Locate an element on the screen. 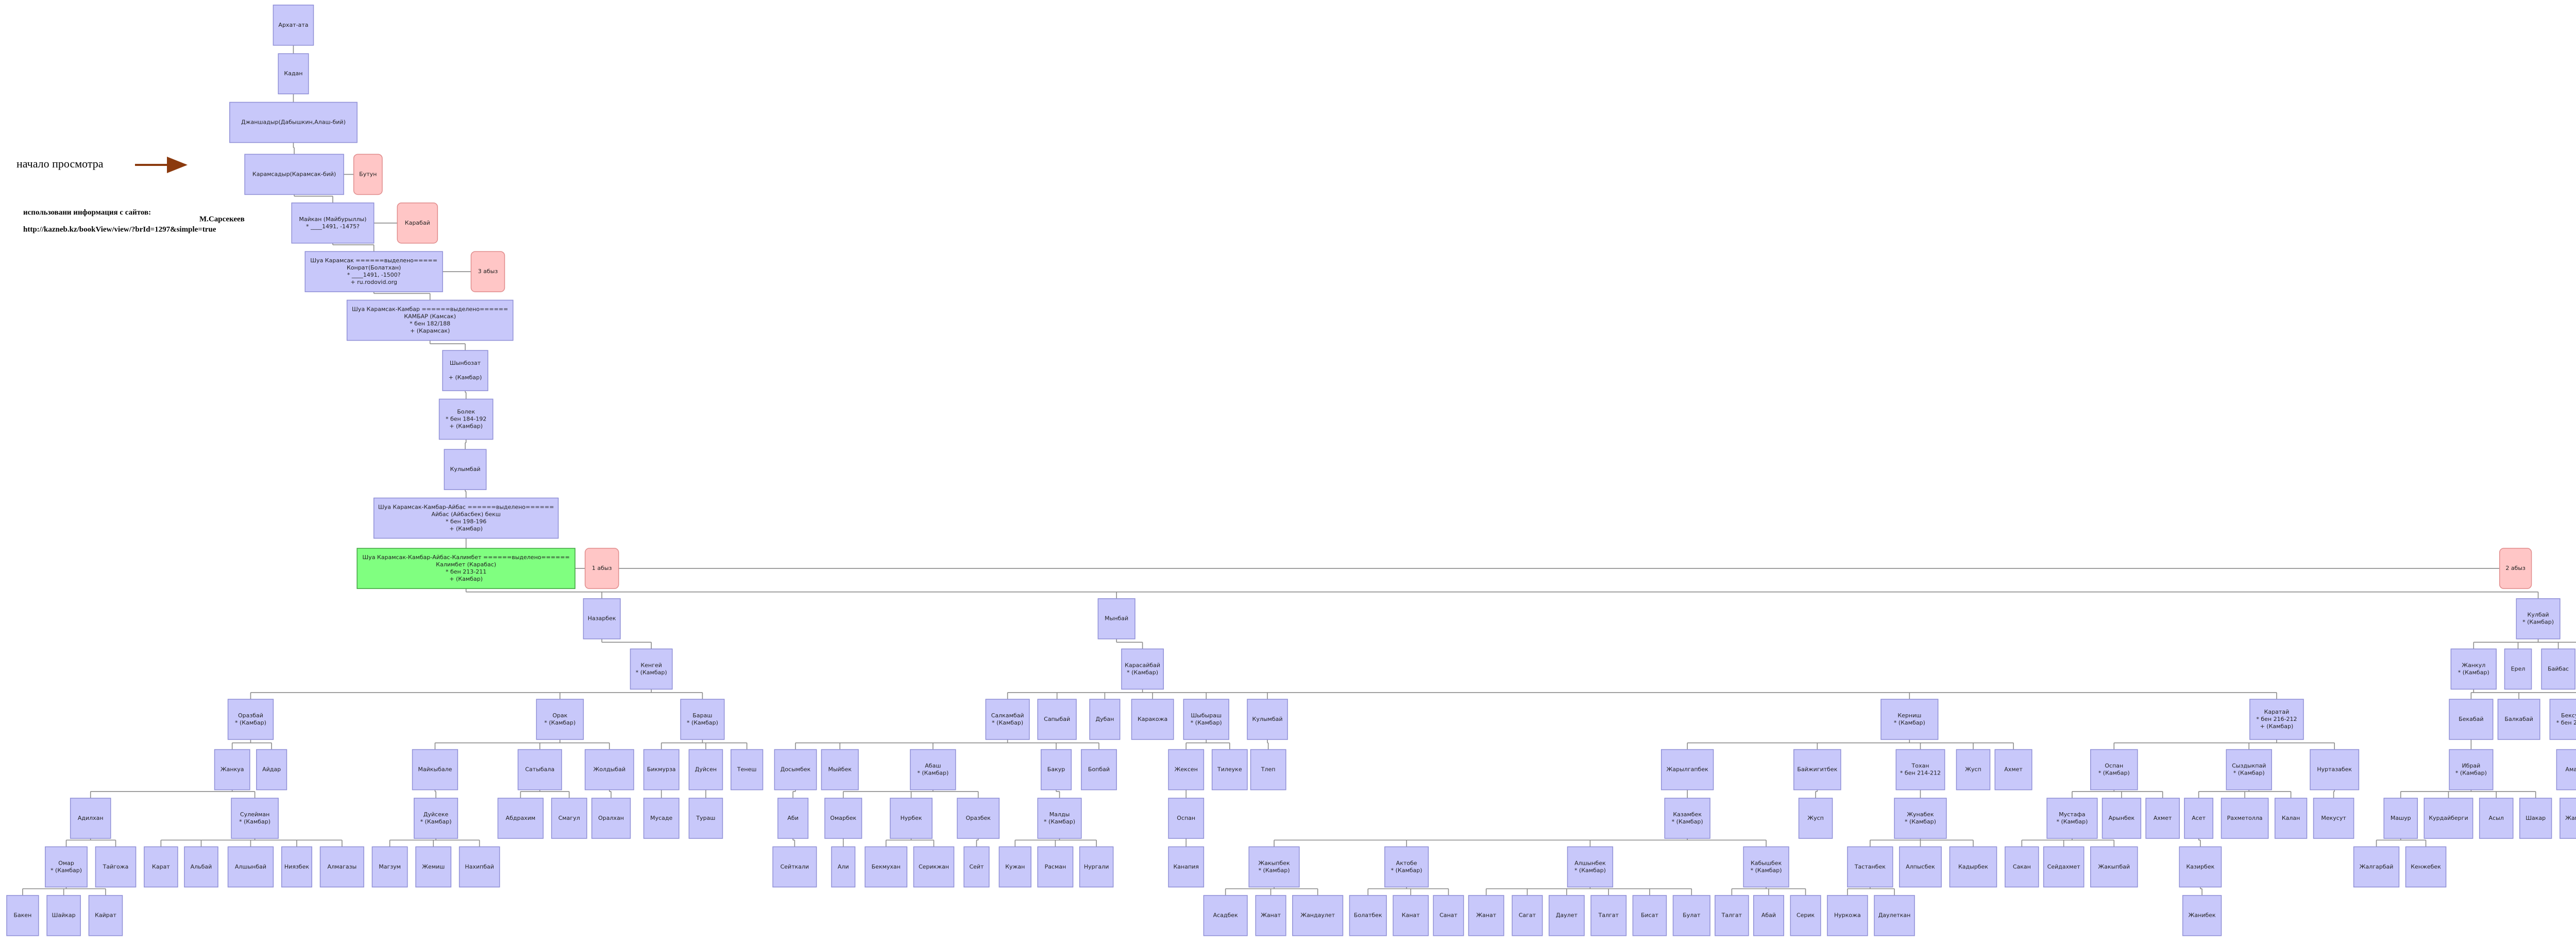 The width and height of the screenshot is (2576, 942). person-node: Кенгей* (Камбар) is located at coordinates (652, 669).